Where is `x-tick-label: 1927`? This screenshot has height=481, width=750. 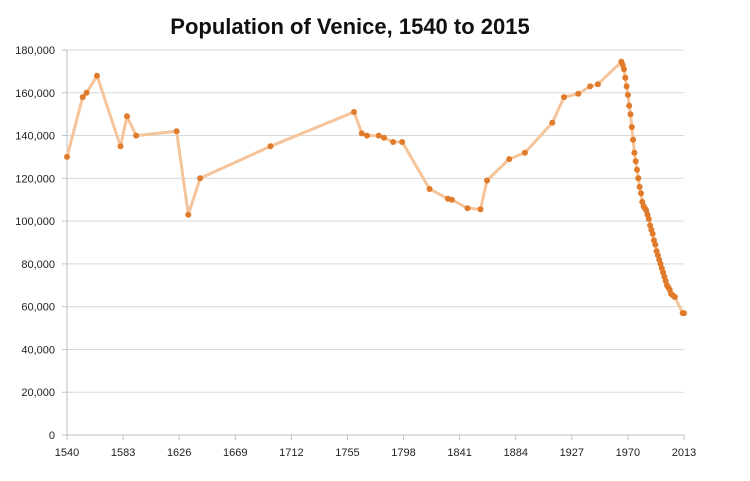
x-tick-label: 1927 is located at coordinates (572, 453).